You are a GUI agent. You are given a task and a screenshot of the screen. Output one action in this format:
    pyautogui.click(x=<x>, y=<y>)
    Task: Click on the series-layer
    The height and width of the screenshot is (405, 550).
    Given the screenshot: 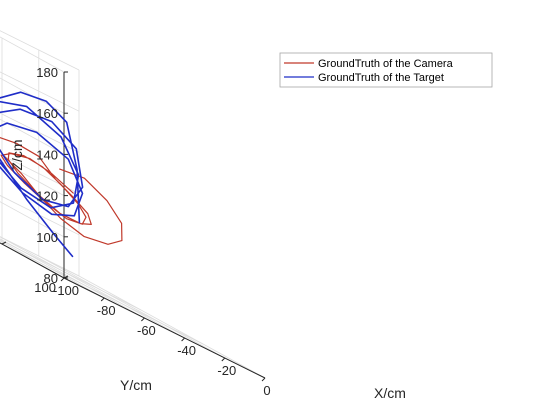 What is the action you would take?
    pyautogui.click(x=61, y=174)
    